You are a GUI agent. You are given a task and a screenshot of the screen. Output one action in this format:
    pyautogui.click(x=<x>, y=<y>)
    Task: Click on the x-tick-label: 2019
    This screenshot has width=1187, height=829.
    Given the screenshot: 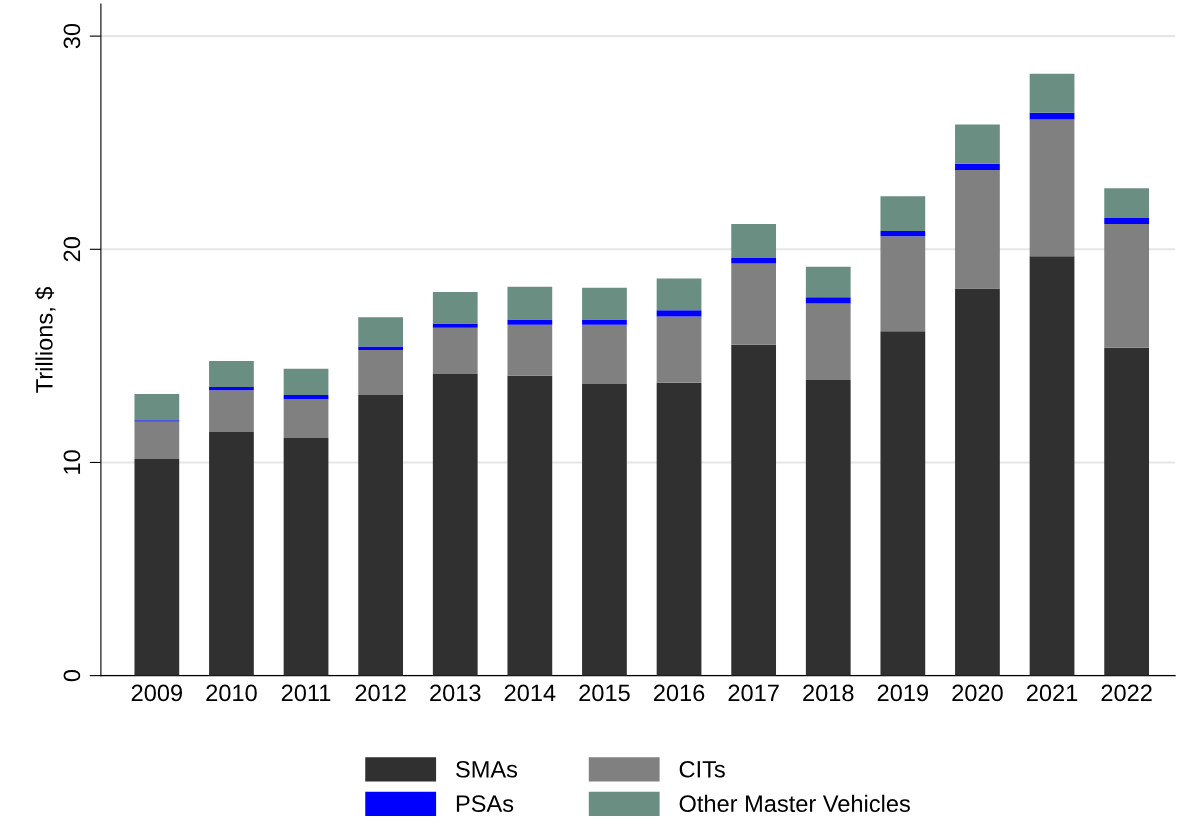 What is the action you would take?
    pyautogui.click(x=902, y=693)
    